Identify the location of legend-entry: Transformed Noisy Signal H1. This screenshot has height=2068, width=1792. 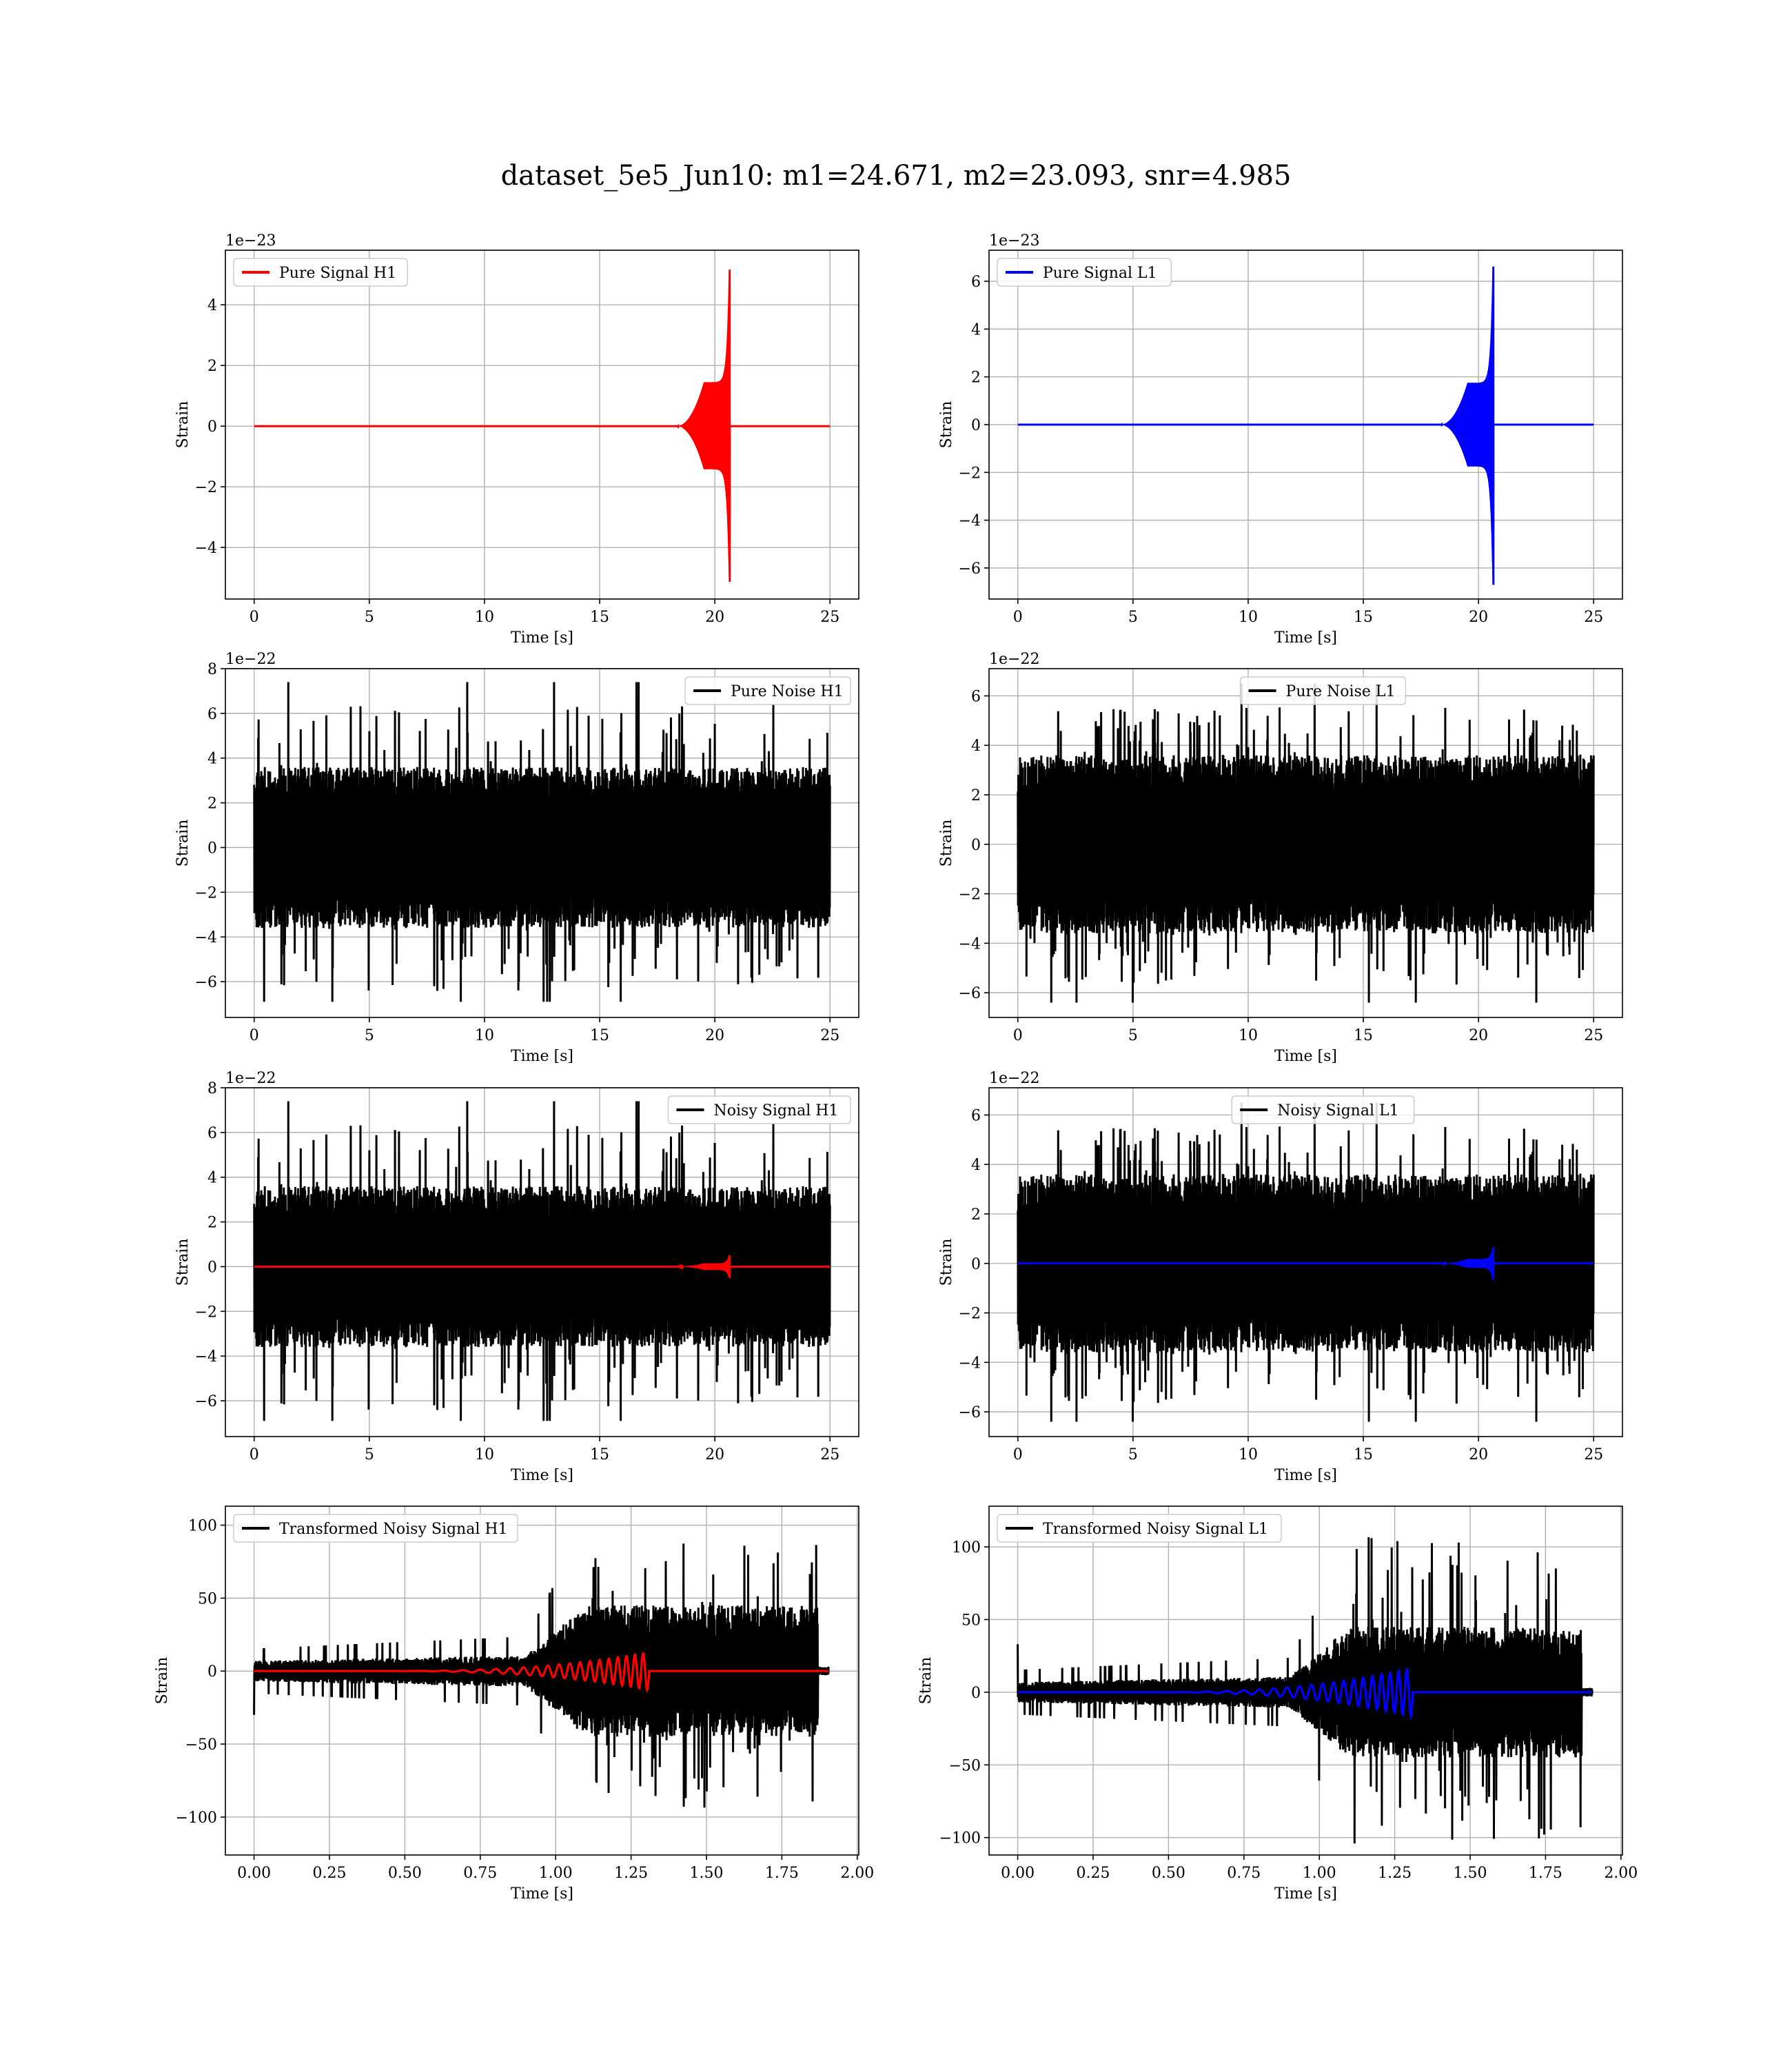
(393, 1529).